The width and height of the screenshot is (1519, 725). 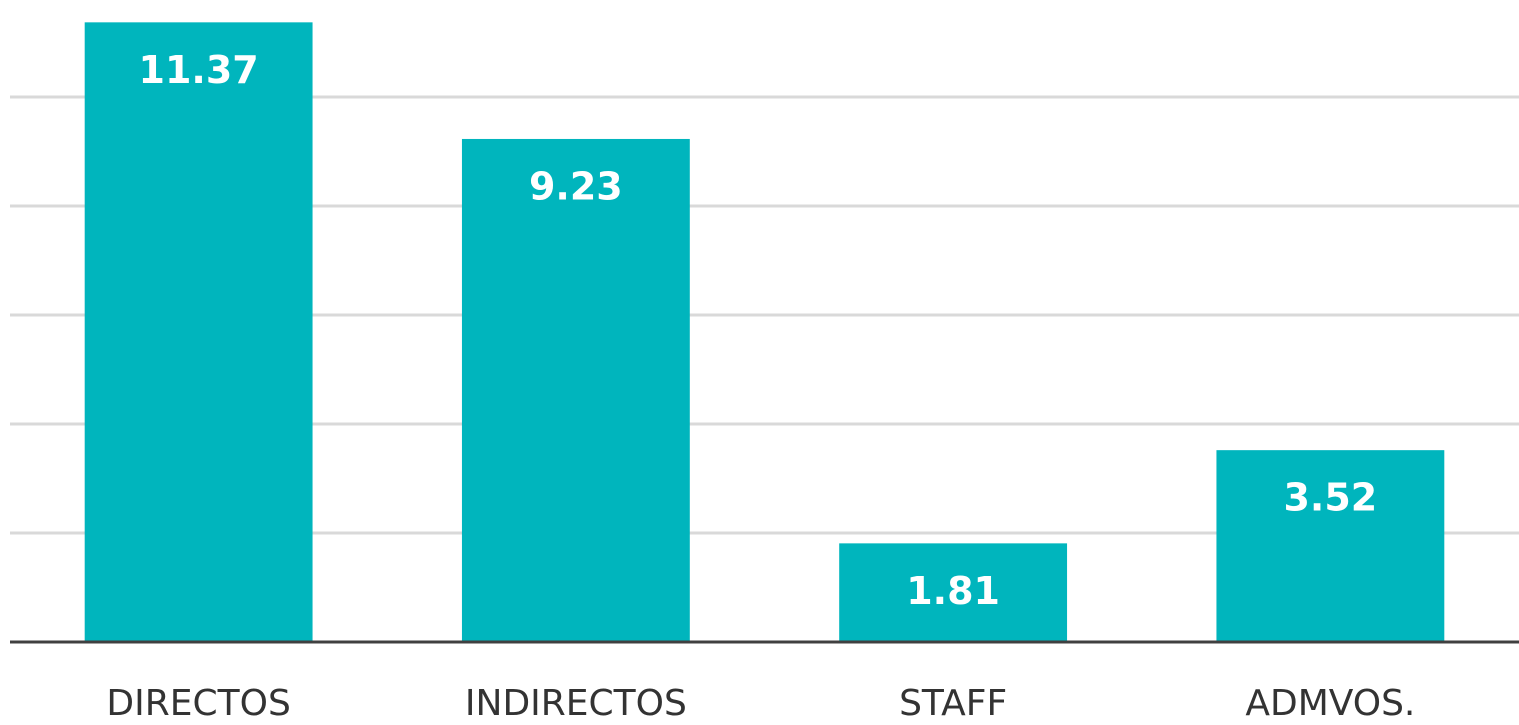 What do you see at coordinates (1330, 703) in the screenshot?
I see `x-tick-label: ADMVOS.` at bounding box center [1330, 703].